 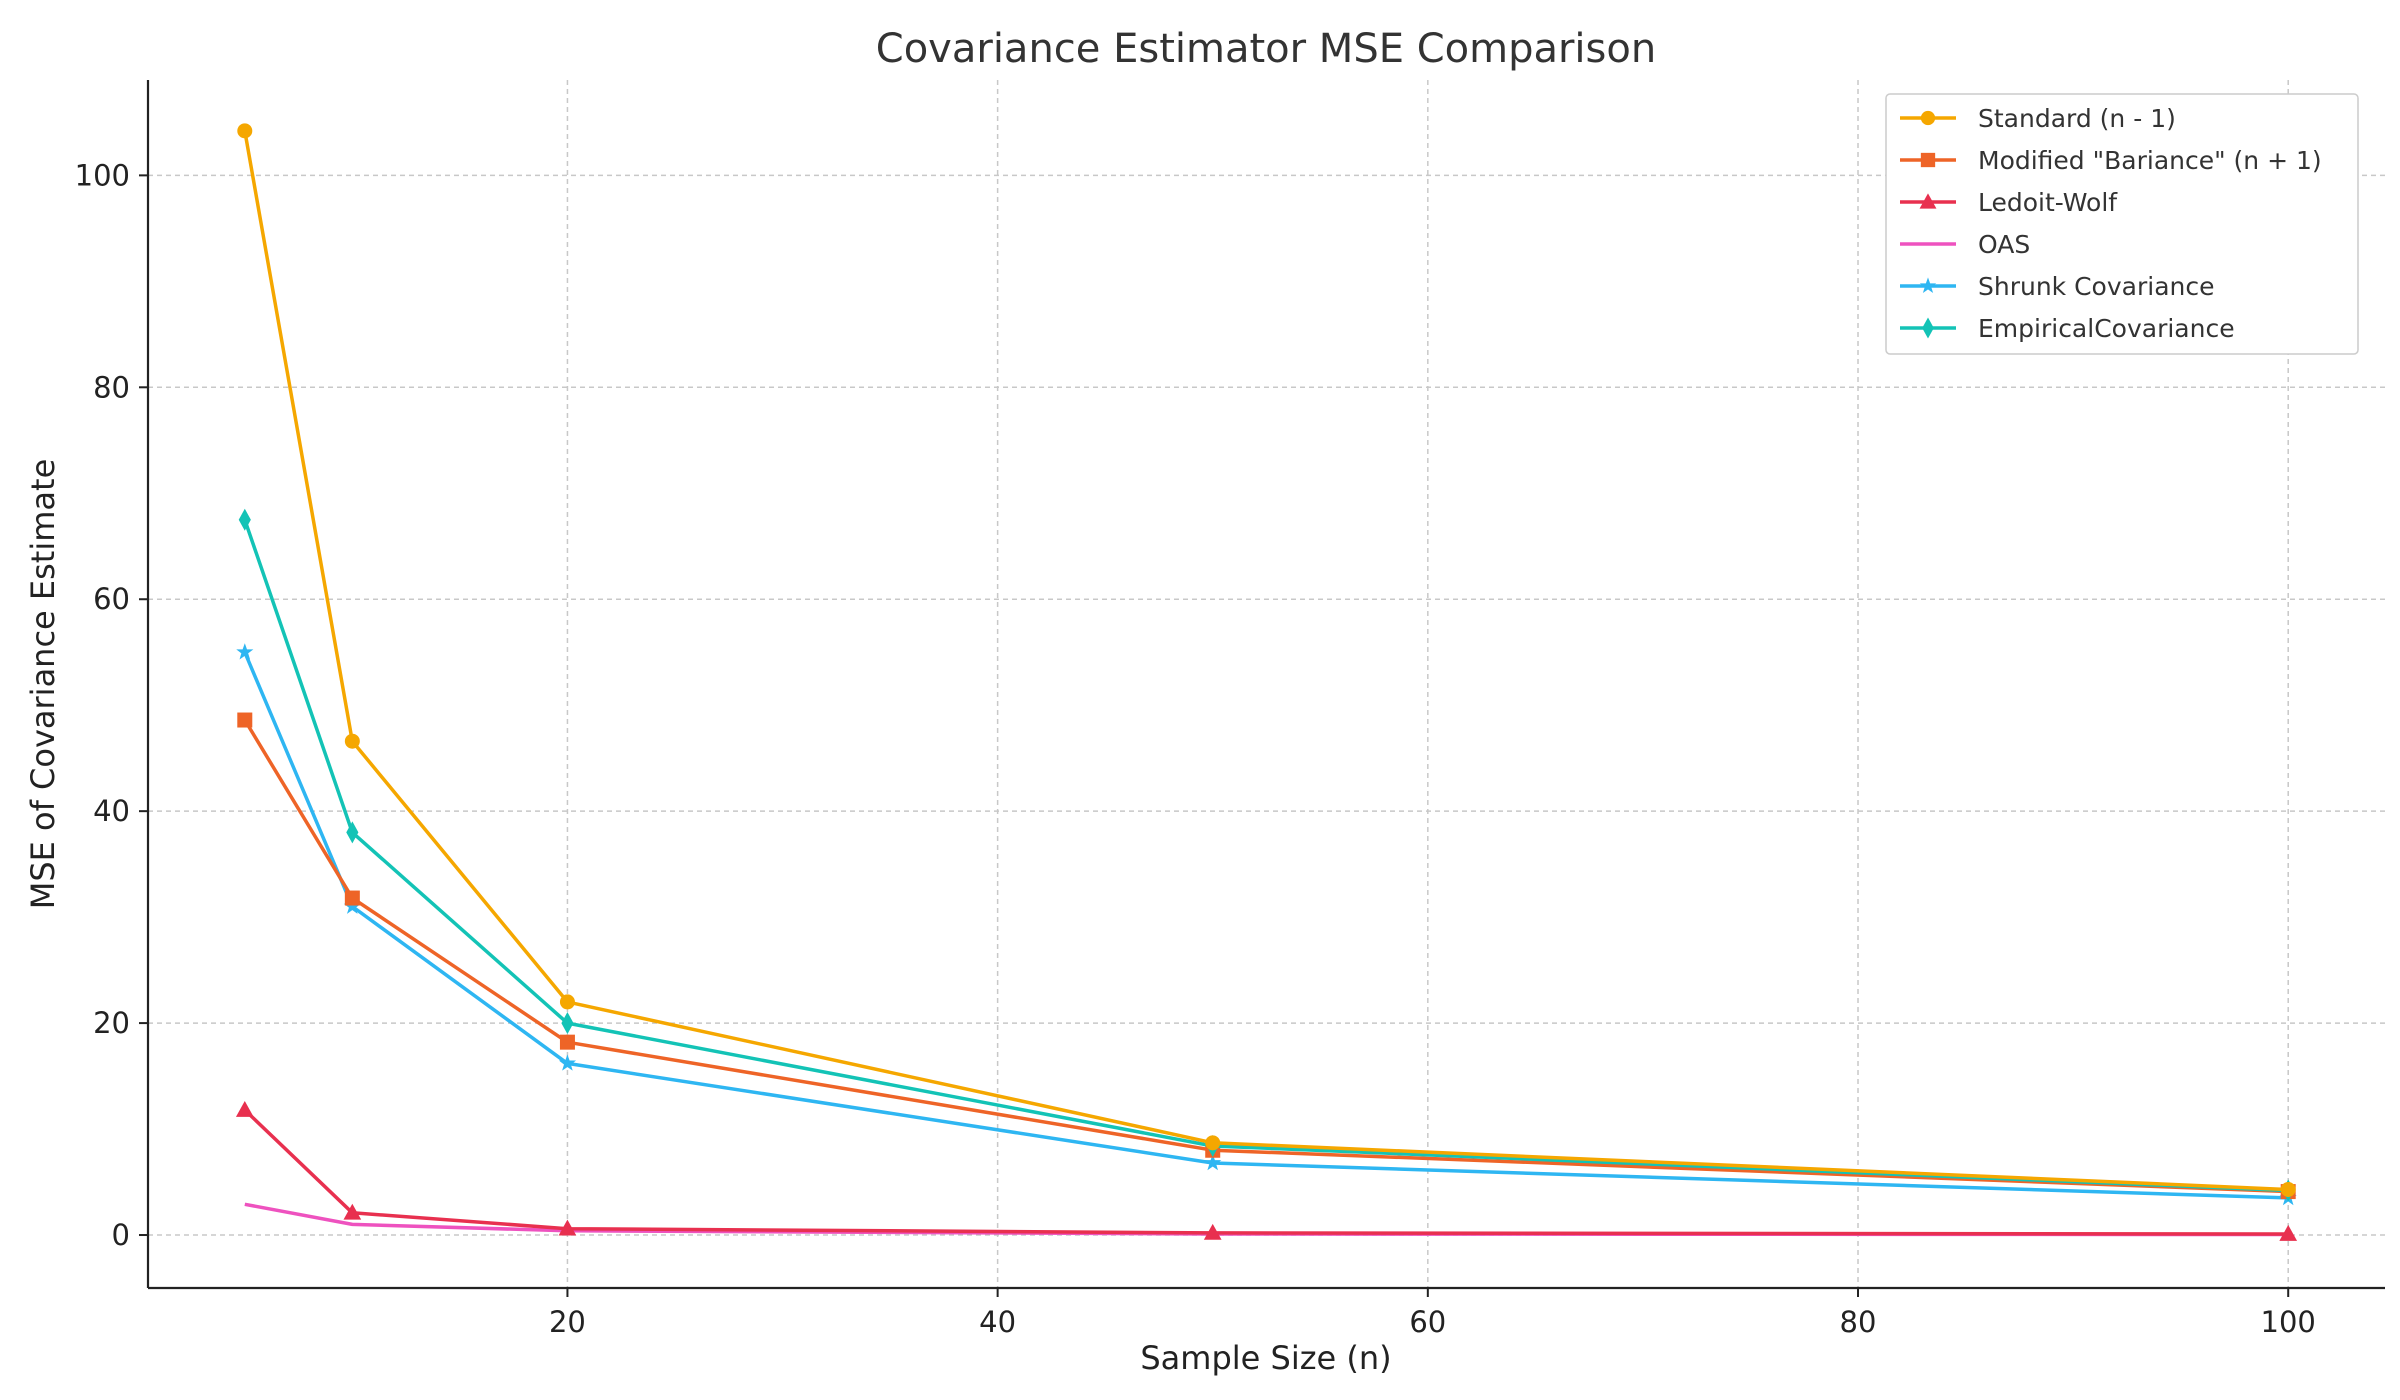 What do you see at coordinates (121, 1235) in the screenshot?
I see `y-tick-label: 0` at bounding box center [121, 1235].